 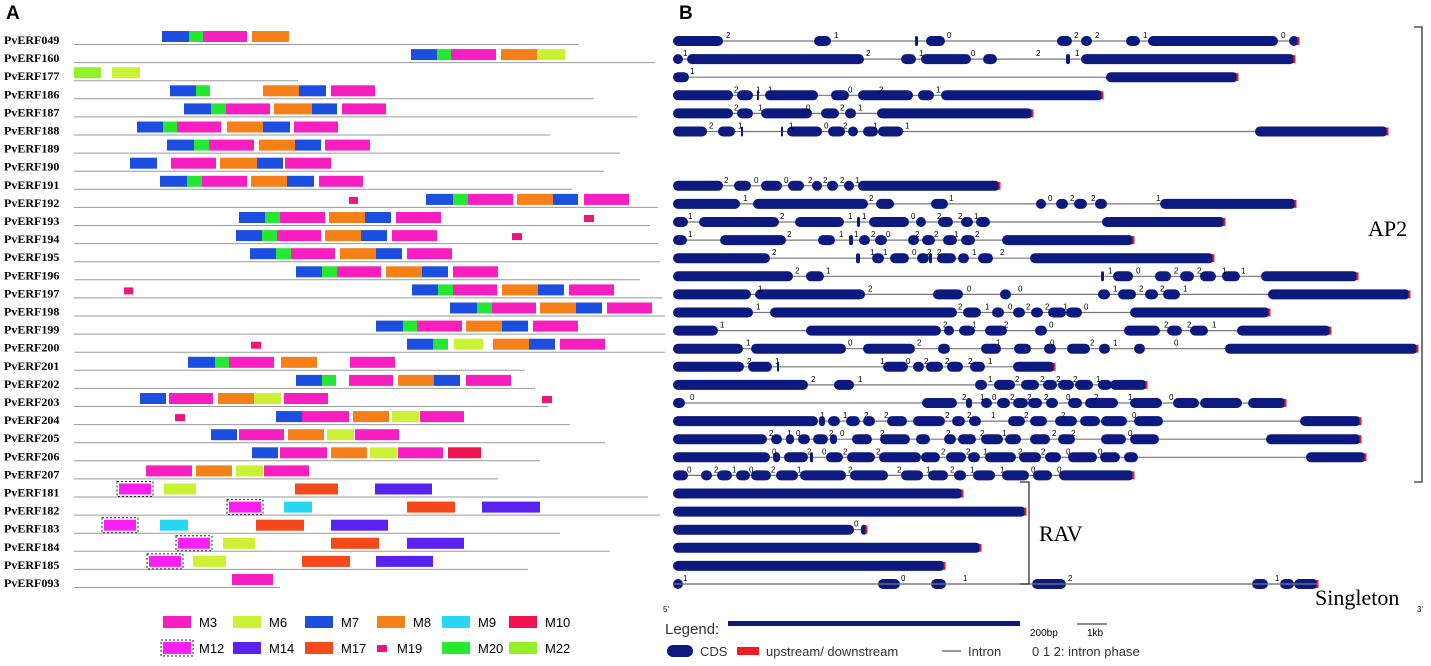 I want to click on motif-row: PvERF189, so click(x=312, y=147).